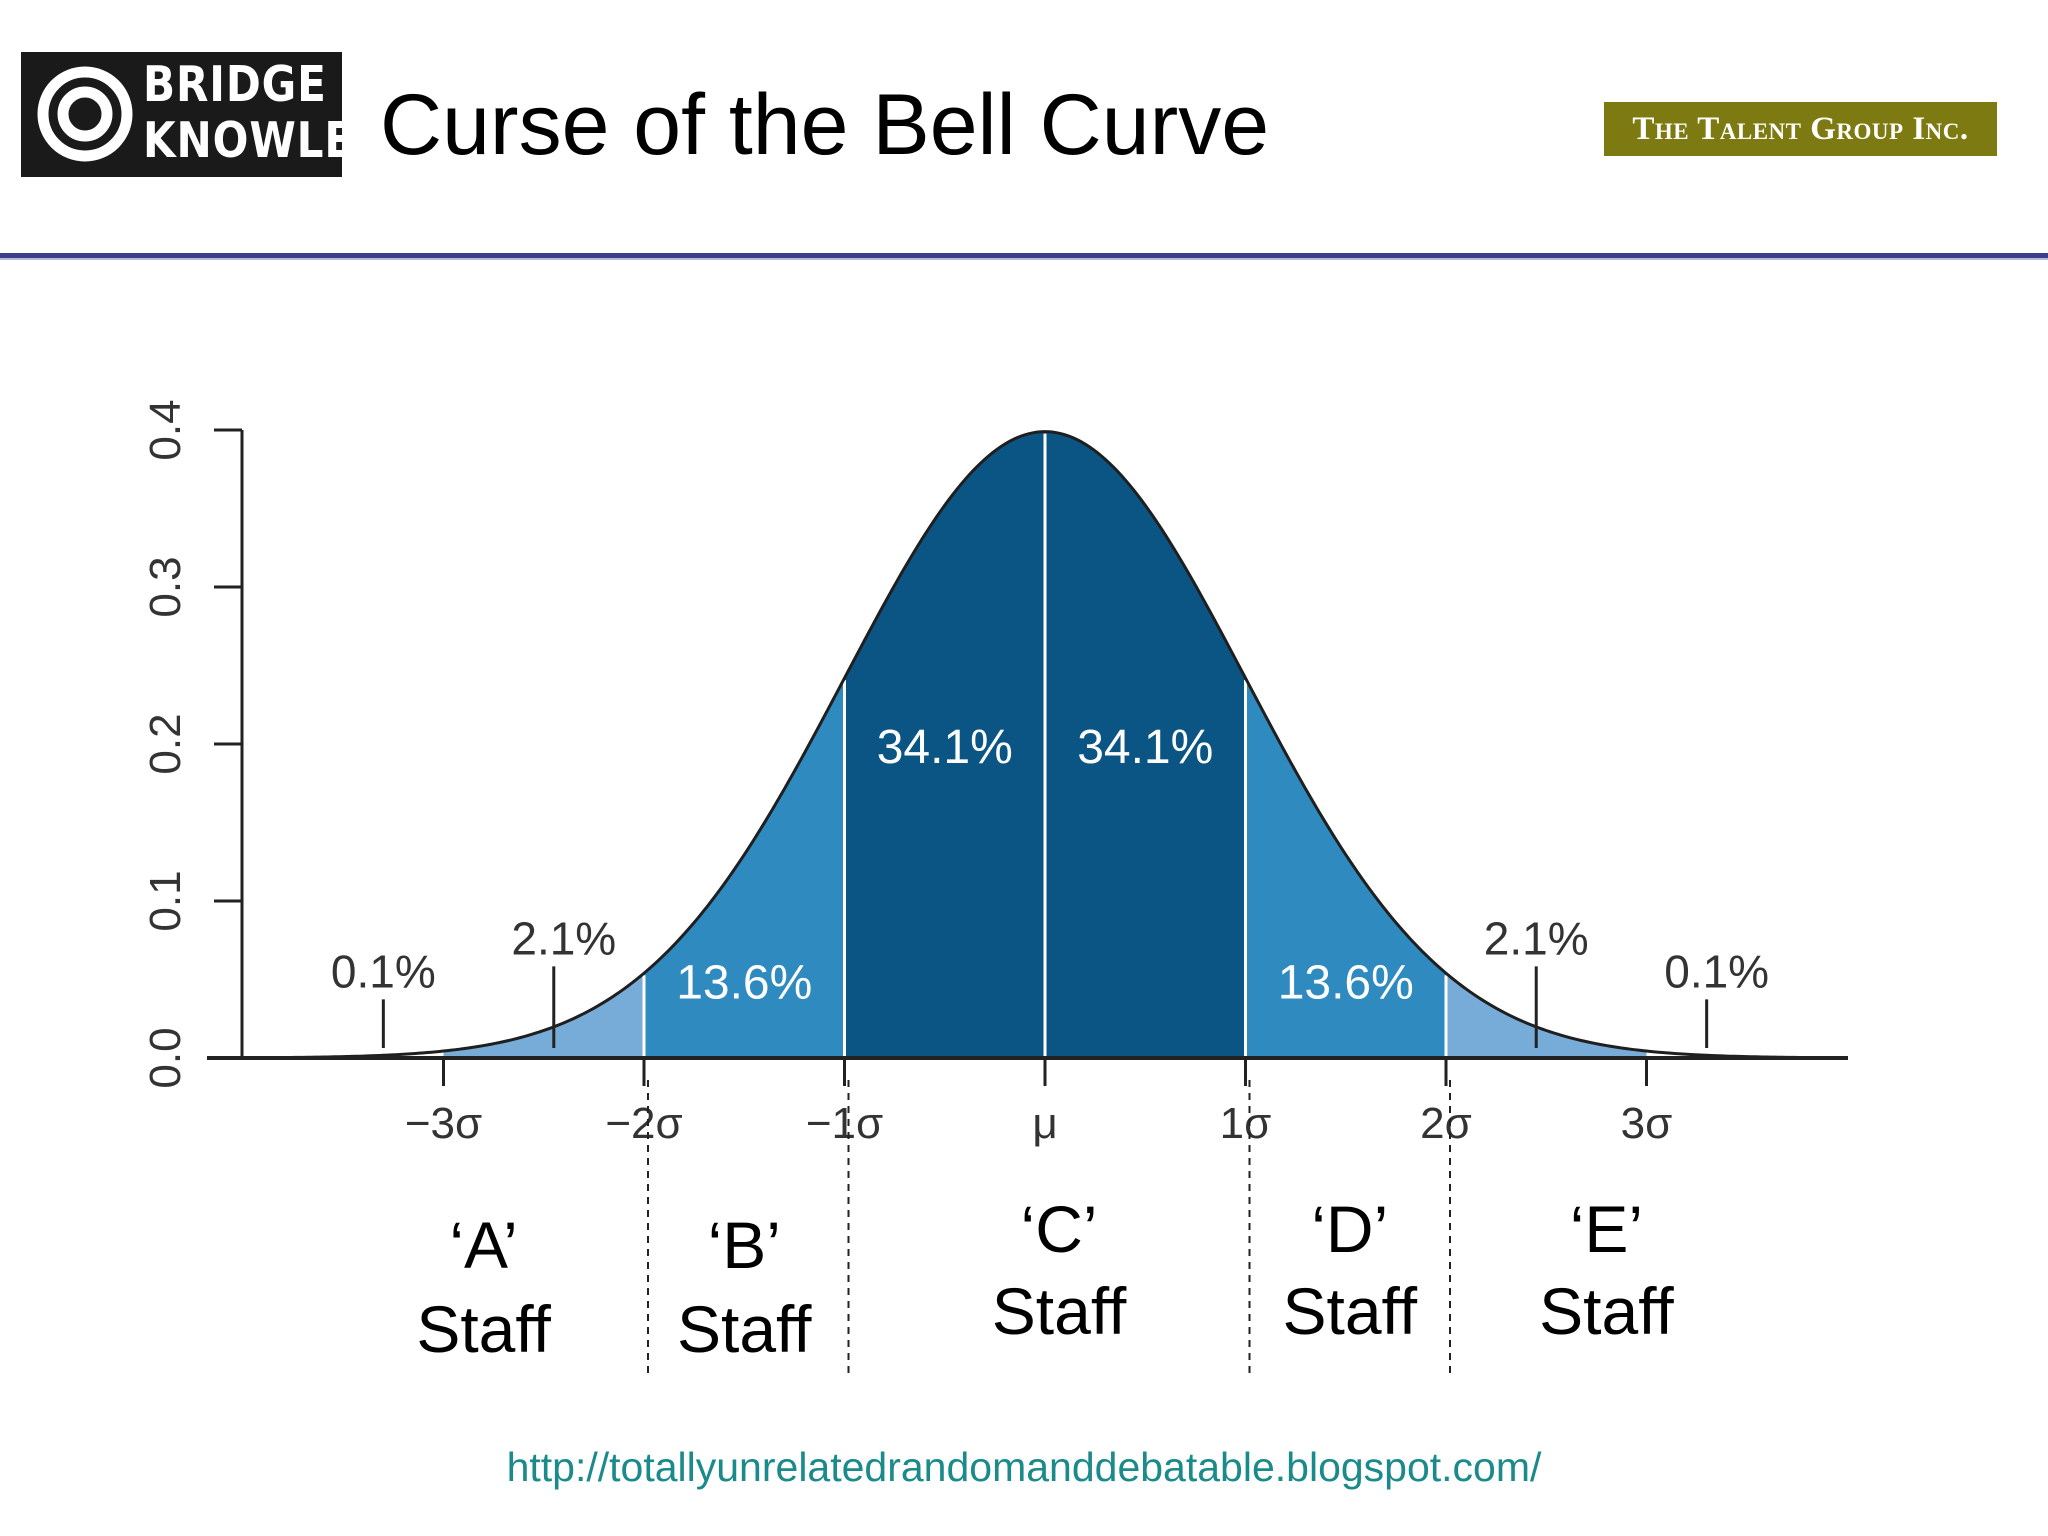  Describe the element at coordinates (165, 1057) in the screenshot. I see `y-tick-label: 0.0` at that location.